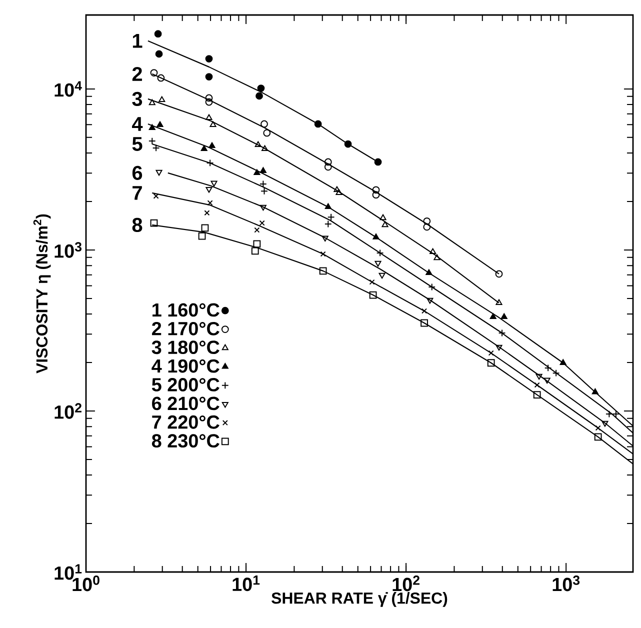  What do you see at coordinates (137, 225) in the screenshot?
I see `annotation: 8` at bounding box center [137, 225].